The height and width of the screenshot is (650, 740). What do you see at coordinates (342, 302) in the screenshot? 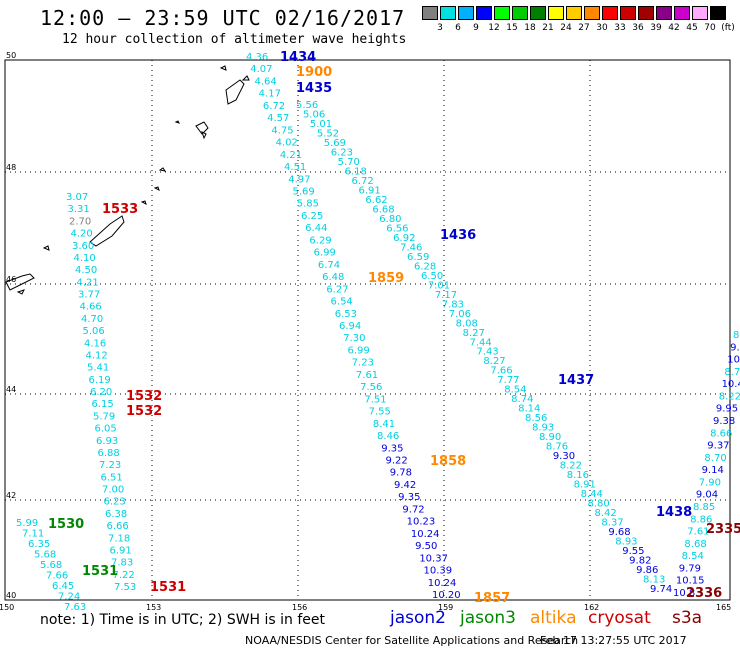
I see `track-value: 6.54` at bounding box center [342, 302].